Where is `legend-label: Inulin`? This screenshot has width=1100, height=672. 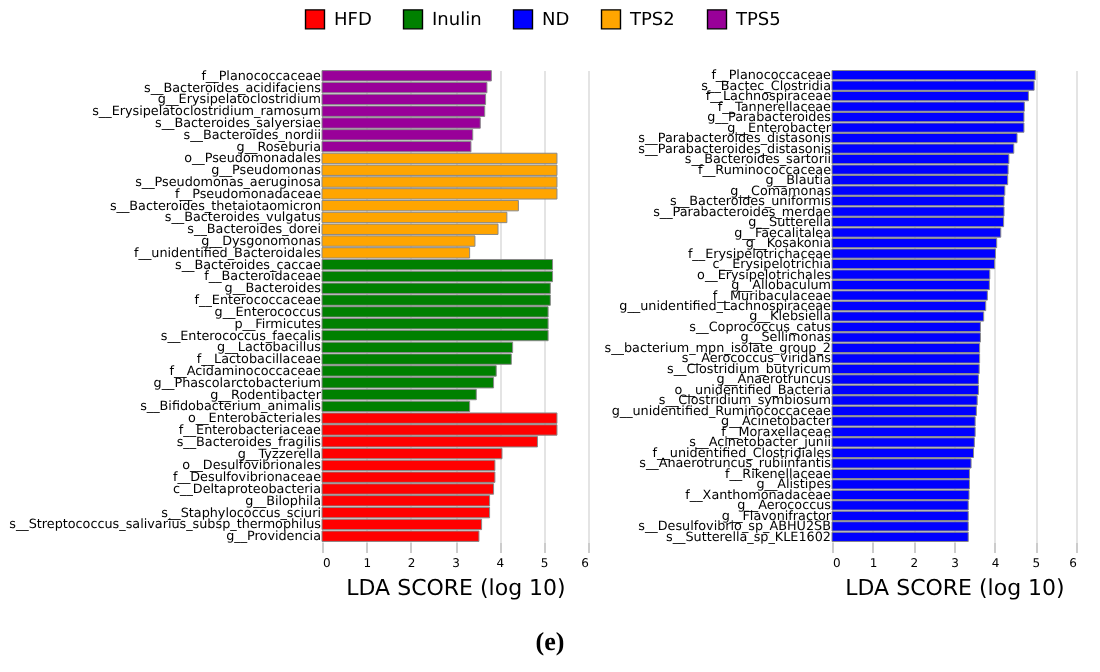
legend-label: Inulin is located at coordinates (457, 21).